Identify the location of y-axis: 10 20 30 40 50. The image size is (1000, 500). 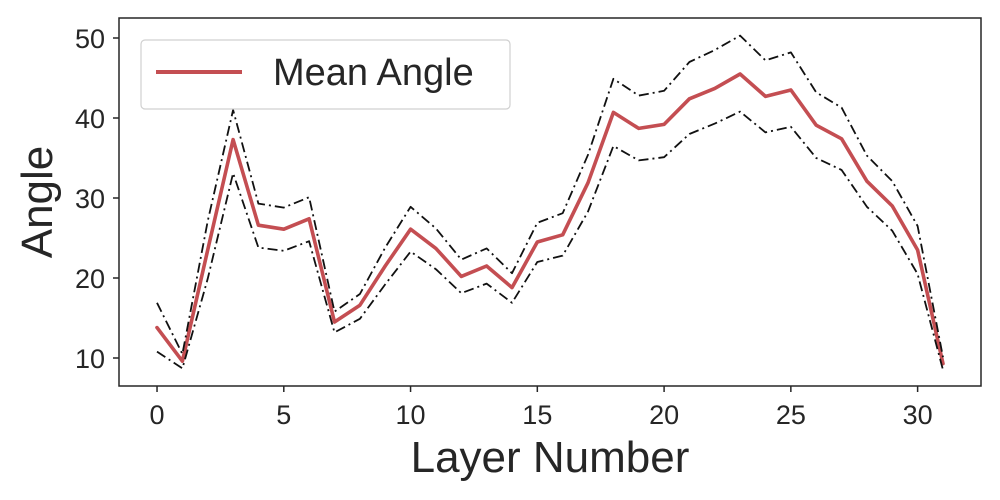
(97, 199).